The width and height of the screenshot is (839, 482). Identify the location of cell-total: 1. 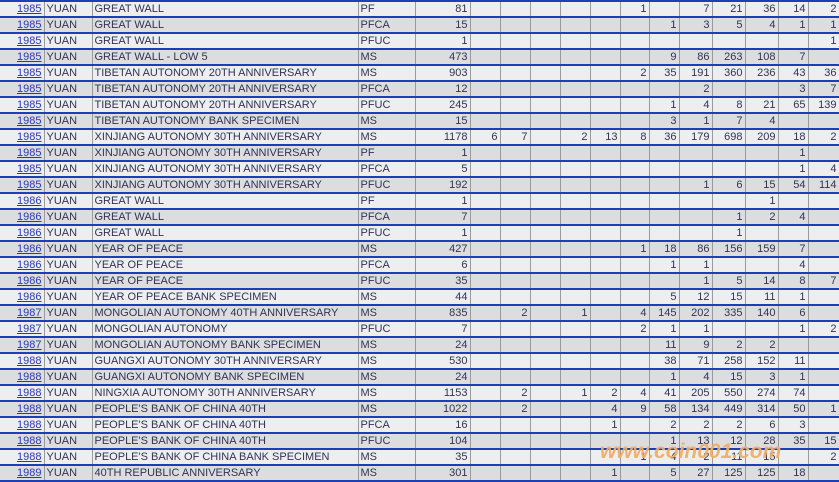
(443, 41).